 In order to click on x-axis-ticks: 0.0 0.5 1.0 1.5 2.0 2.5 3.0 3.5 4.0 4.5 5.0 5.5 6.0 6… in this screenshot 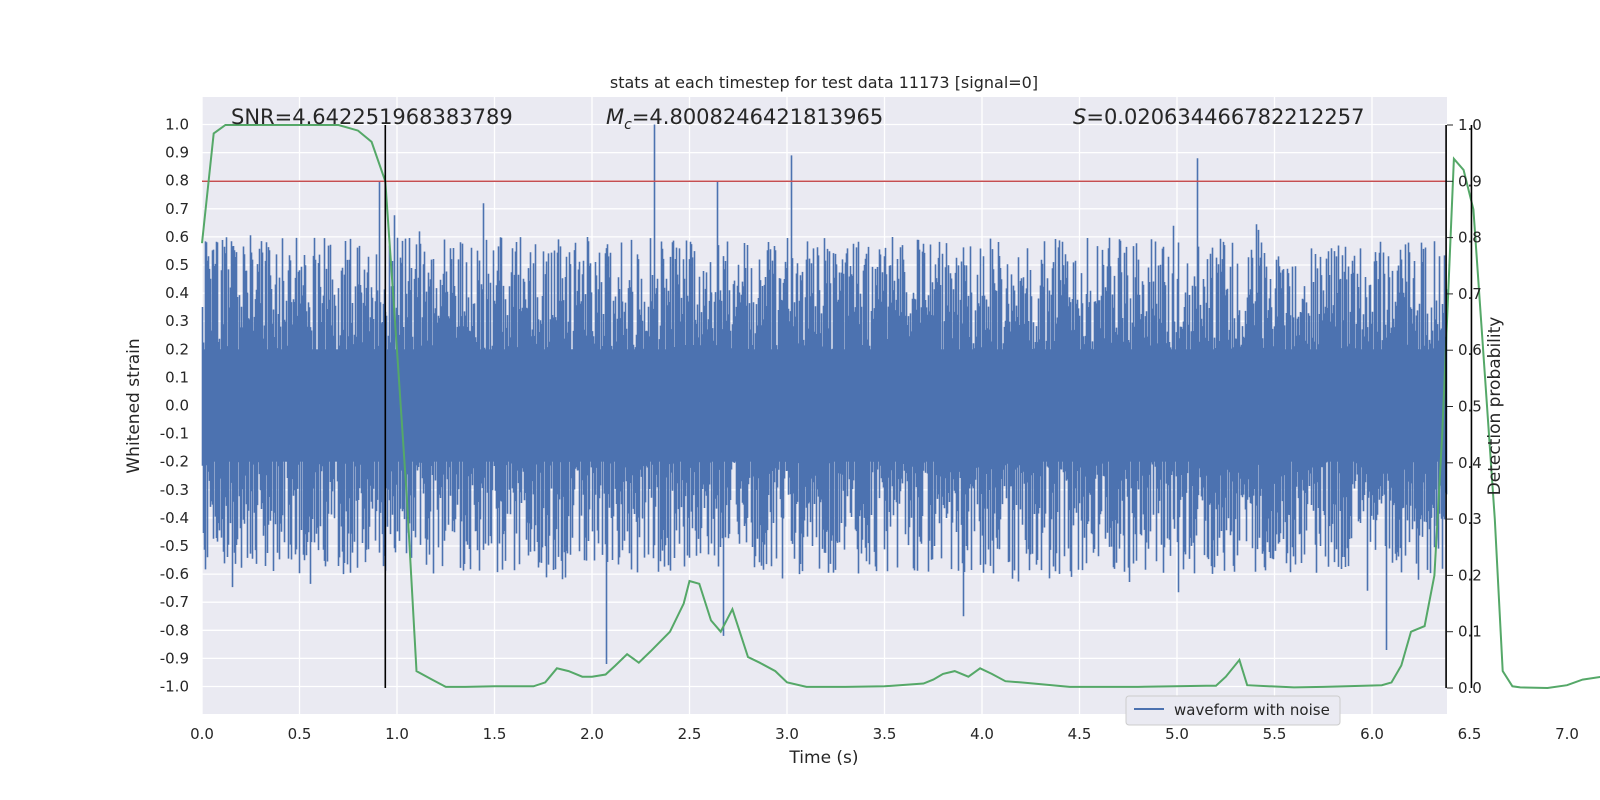, I will do `click(884, 734)`.